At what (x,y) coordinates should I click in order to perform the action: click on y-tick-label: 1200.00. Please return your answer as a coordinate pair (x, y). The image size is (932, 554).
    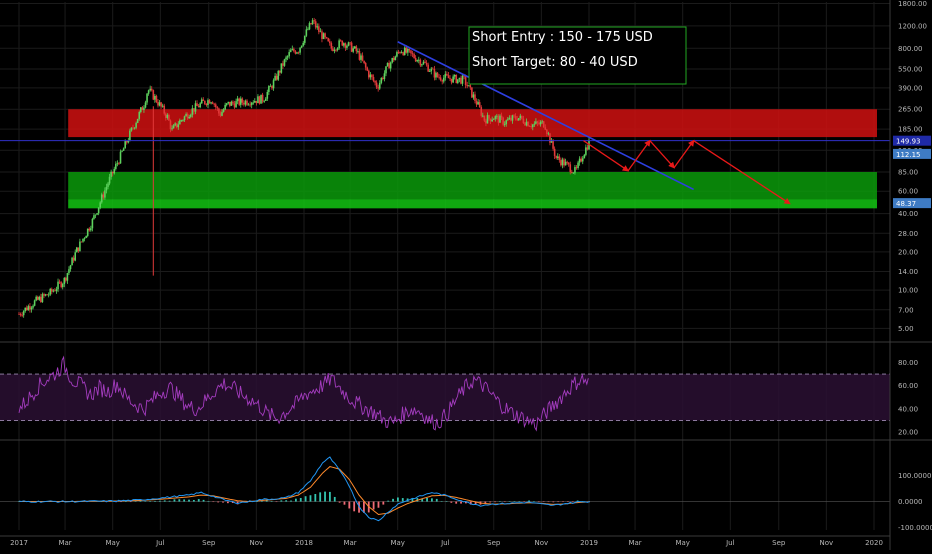
    Looking at the image, I should click on (912, 26).